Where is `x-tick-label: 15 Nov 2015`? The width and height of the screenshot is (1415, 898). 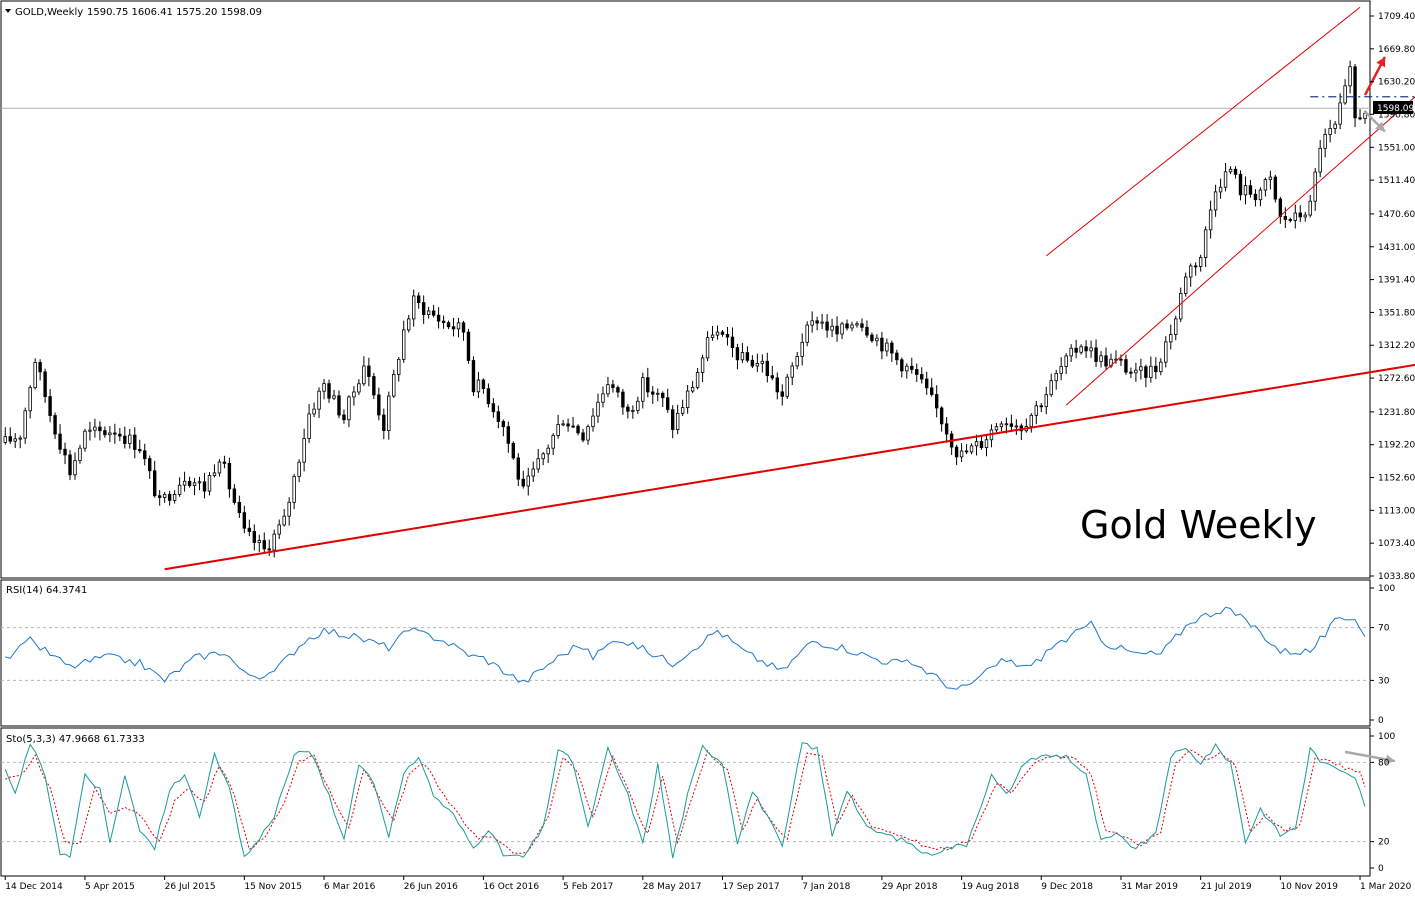 x-tick-label: 15 Nov 2015 is located at coordinates (273, 887).